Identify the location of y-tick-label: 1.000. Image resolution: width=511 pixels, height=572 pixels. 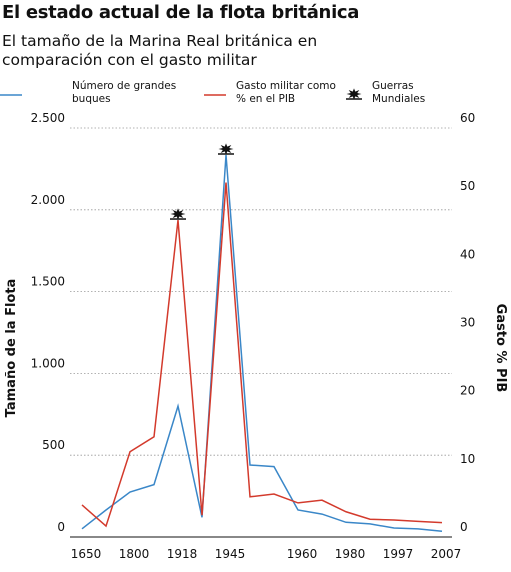
(48, 363).